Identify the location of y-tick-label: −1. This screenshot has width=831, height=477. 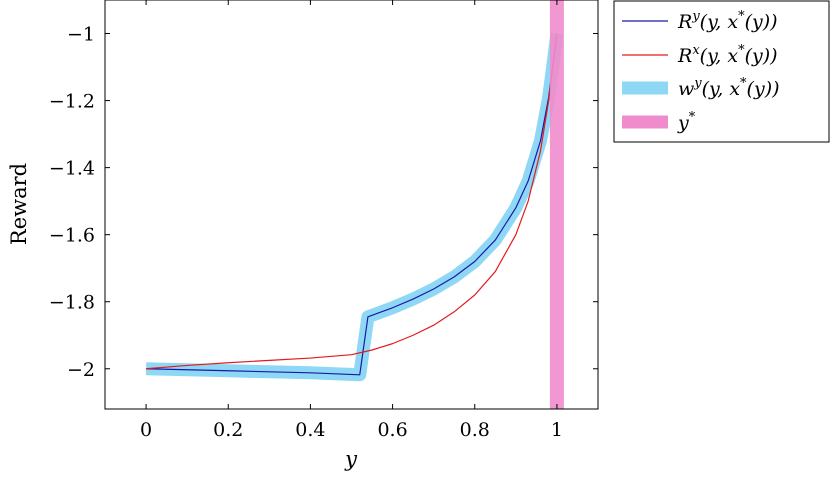
(81, 35).